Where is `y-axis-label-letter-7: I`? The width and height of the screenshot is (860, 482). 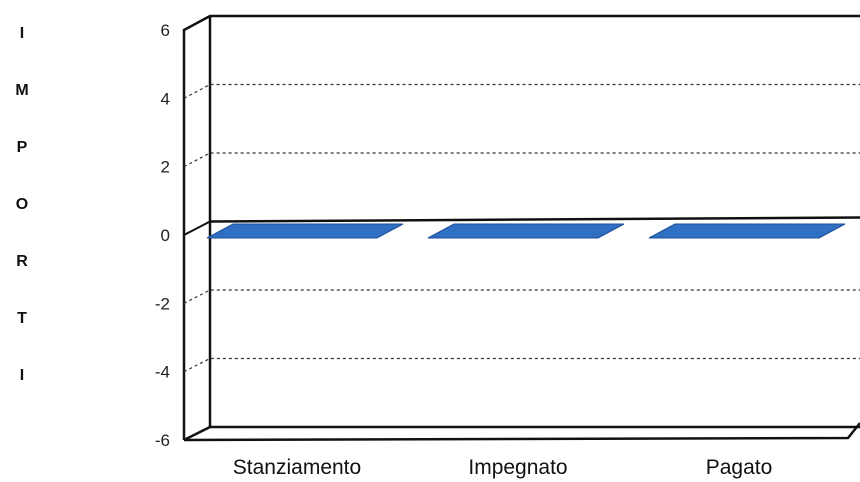 y-axis-label-letter-7: I is located at coordinates (22, 375).